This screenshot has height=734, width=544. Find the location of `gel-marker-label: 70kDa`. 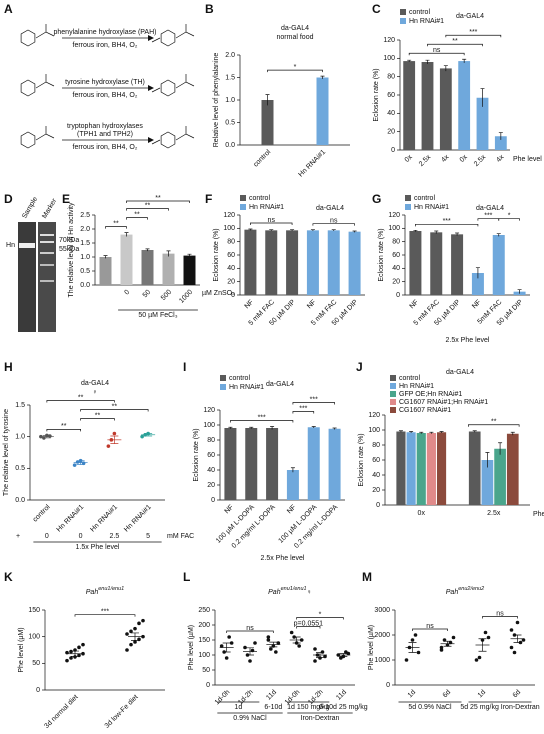

gel-marker-label: 70kDa is located at coordinates (69, 240).